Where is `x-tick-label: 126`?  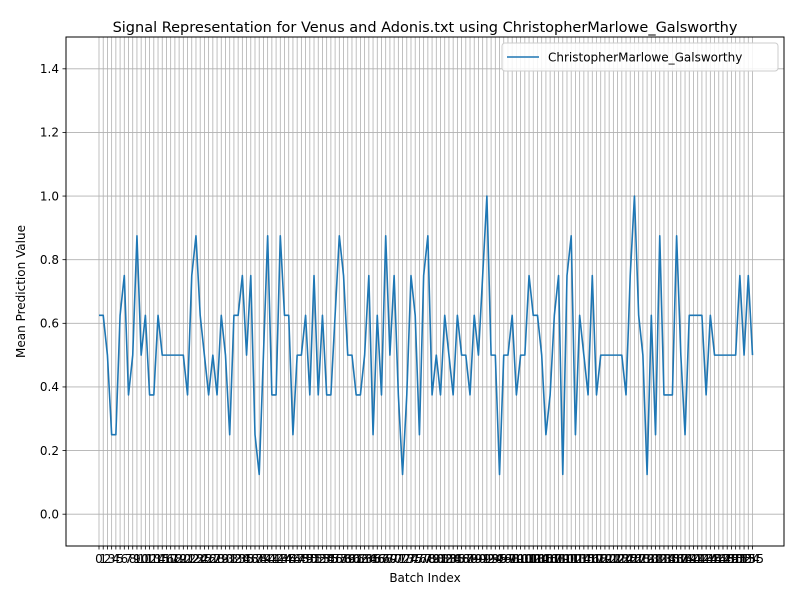 x-tick-label: 126 is located at coordinates (630, 559).